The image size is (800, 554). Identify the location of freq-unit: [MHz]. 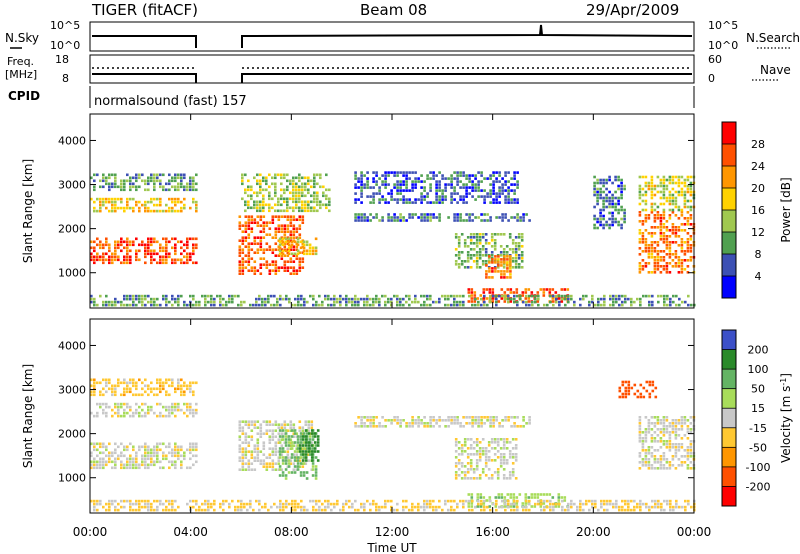
(21, 74).